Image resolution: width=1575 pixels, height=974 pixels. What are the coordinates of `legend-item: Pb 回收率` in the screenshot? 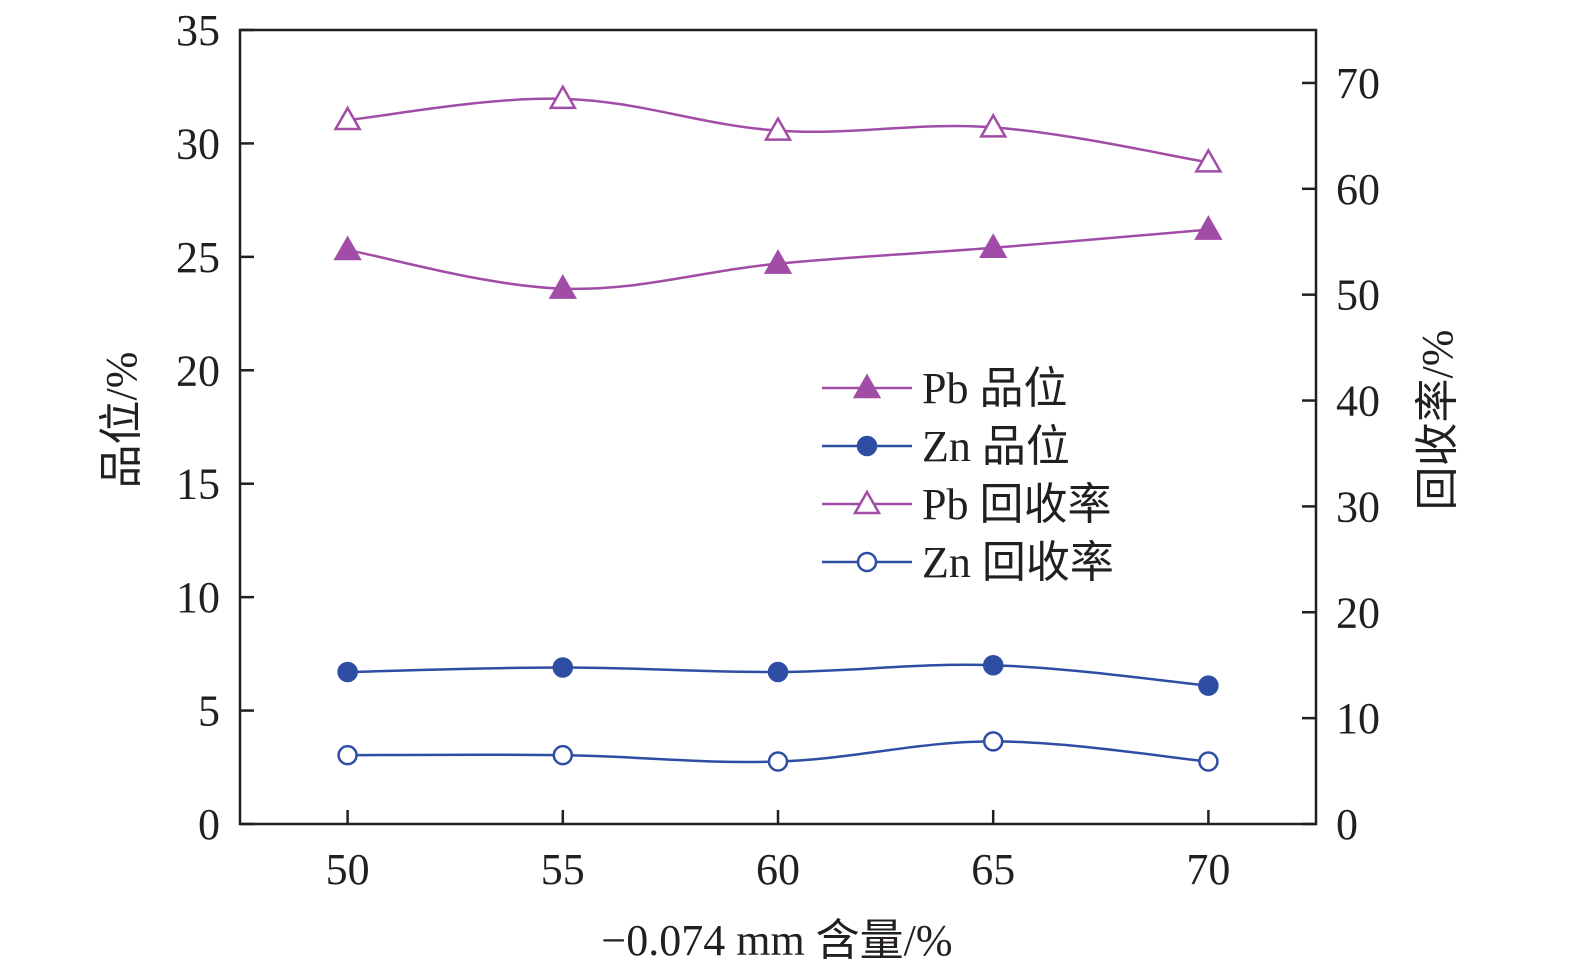 It's located at (966, 504).